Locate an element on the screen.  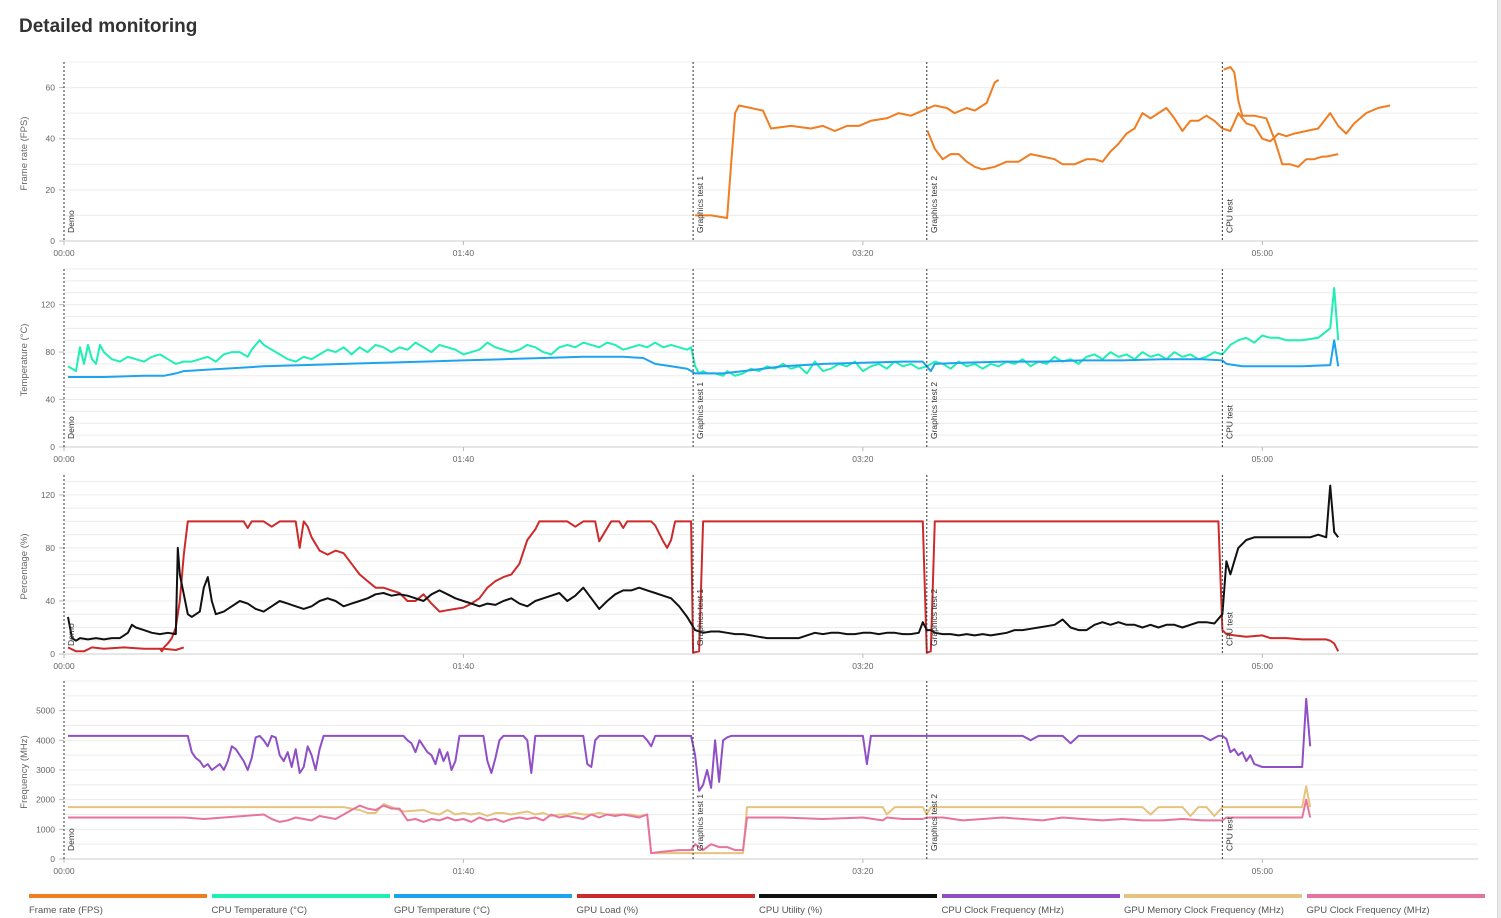
legend-item: CPU Temperature (°C) is located at coordinates (300, 905).